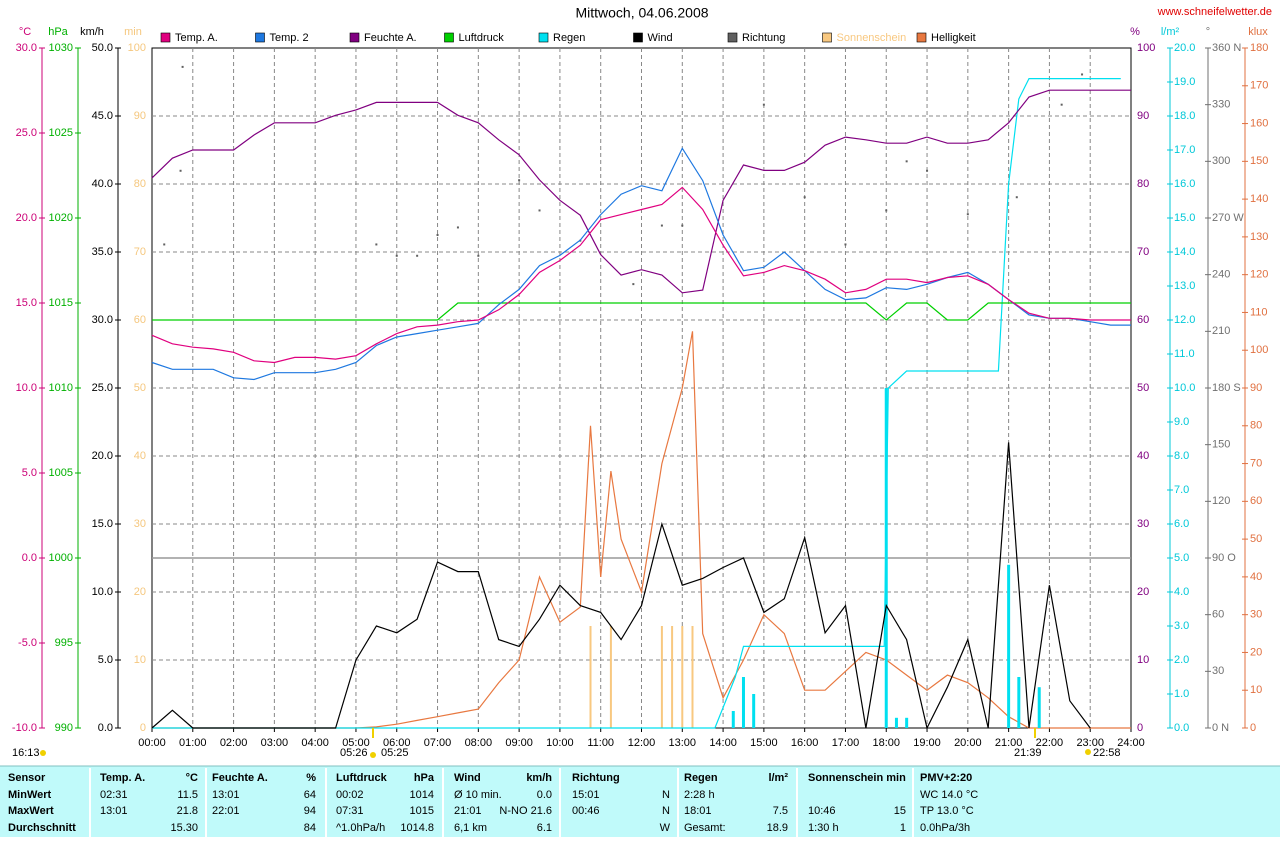 The image size is (1280, 842). I want to click on y-tick-label: 16.0, so click(1184, 184).